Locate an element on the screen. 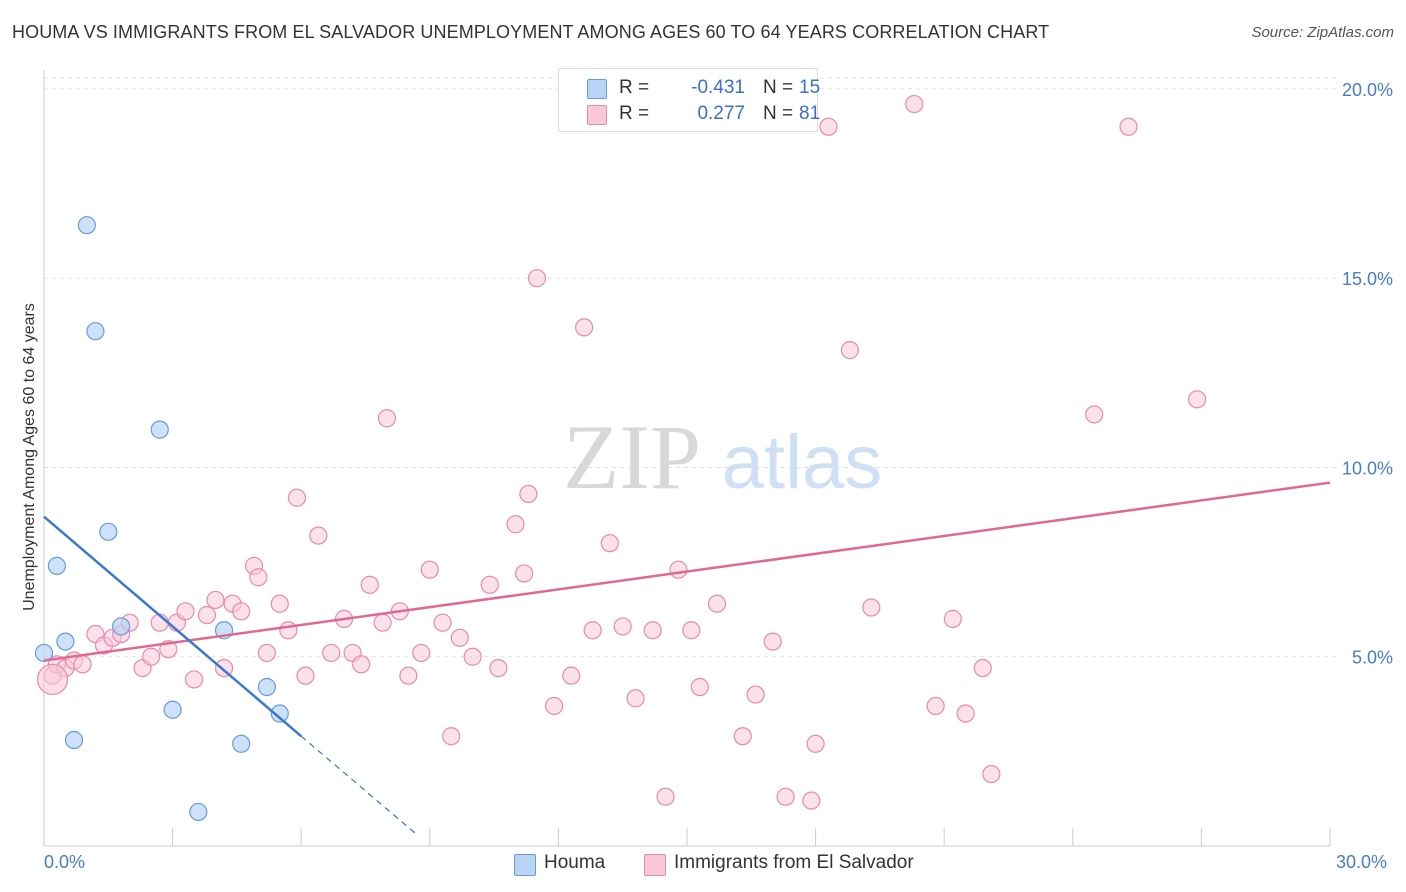 This screenshot has width=1406, height=892. series-legend: Houma Immigrants from El Salvador is located at coordinates (703, 865).